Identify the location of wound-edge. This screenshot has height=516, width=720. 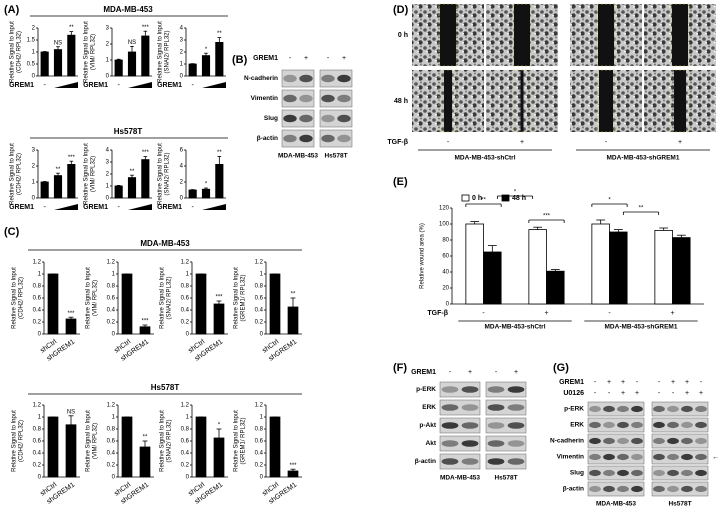
(522, 35).